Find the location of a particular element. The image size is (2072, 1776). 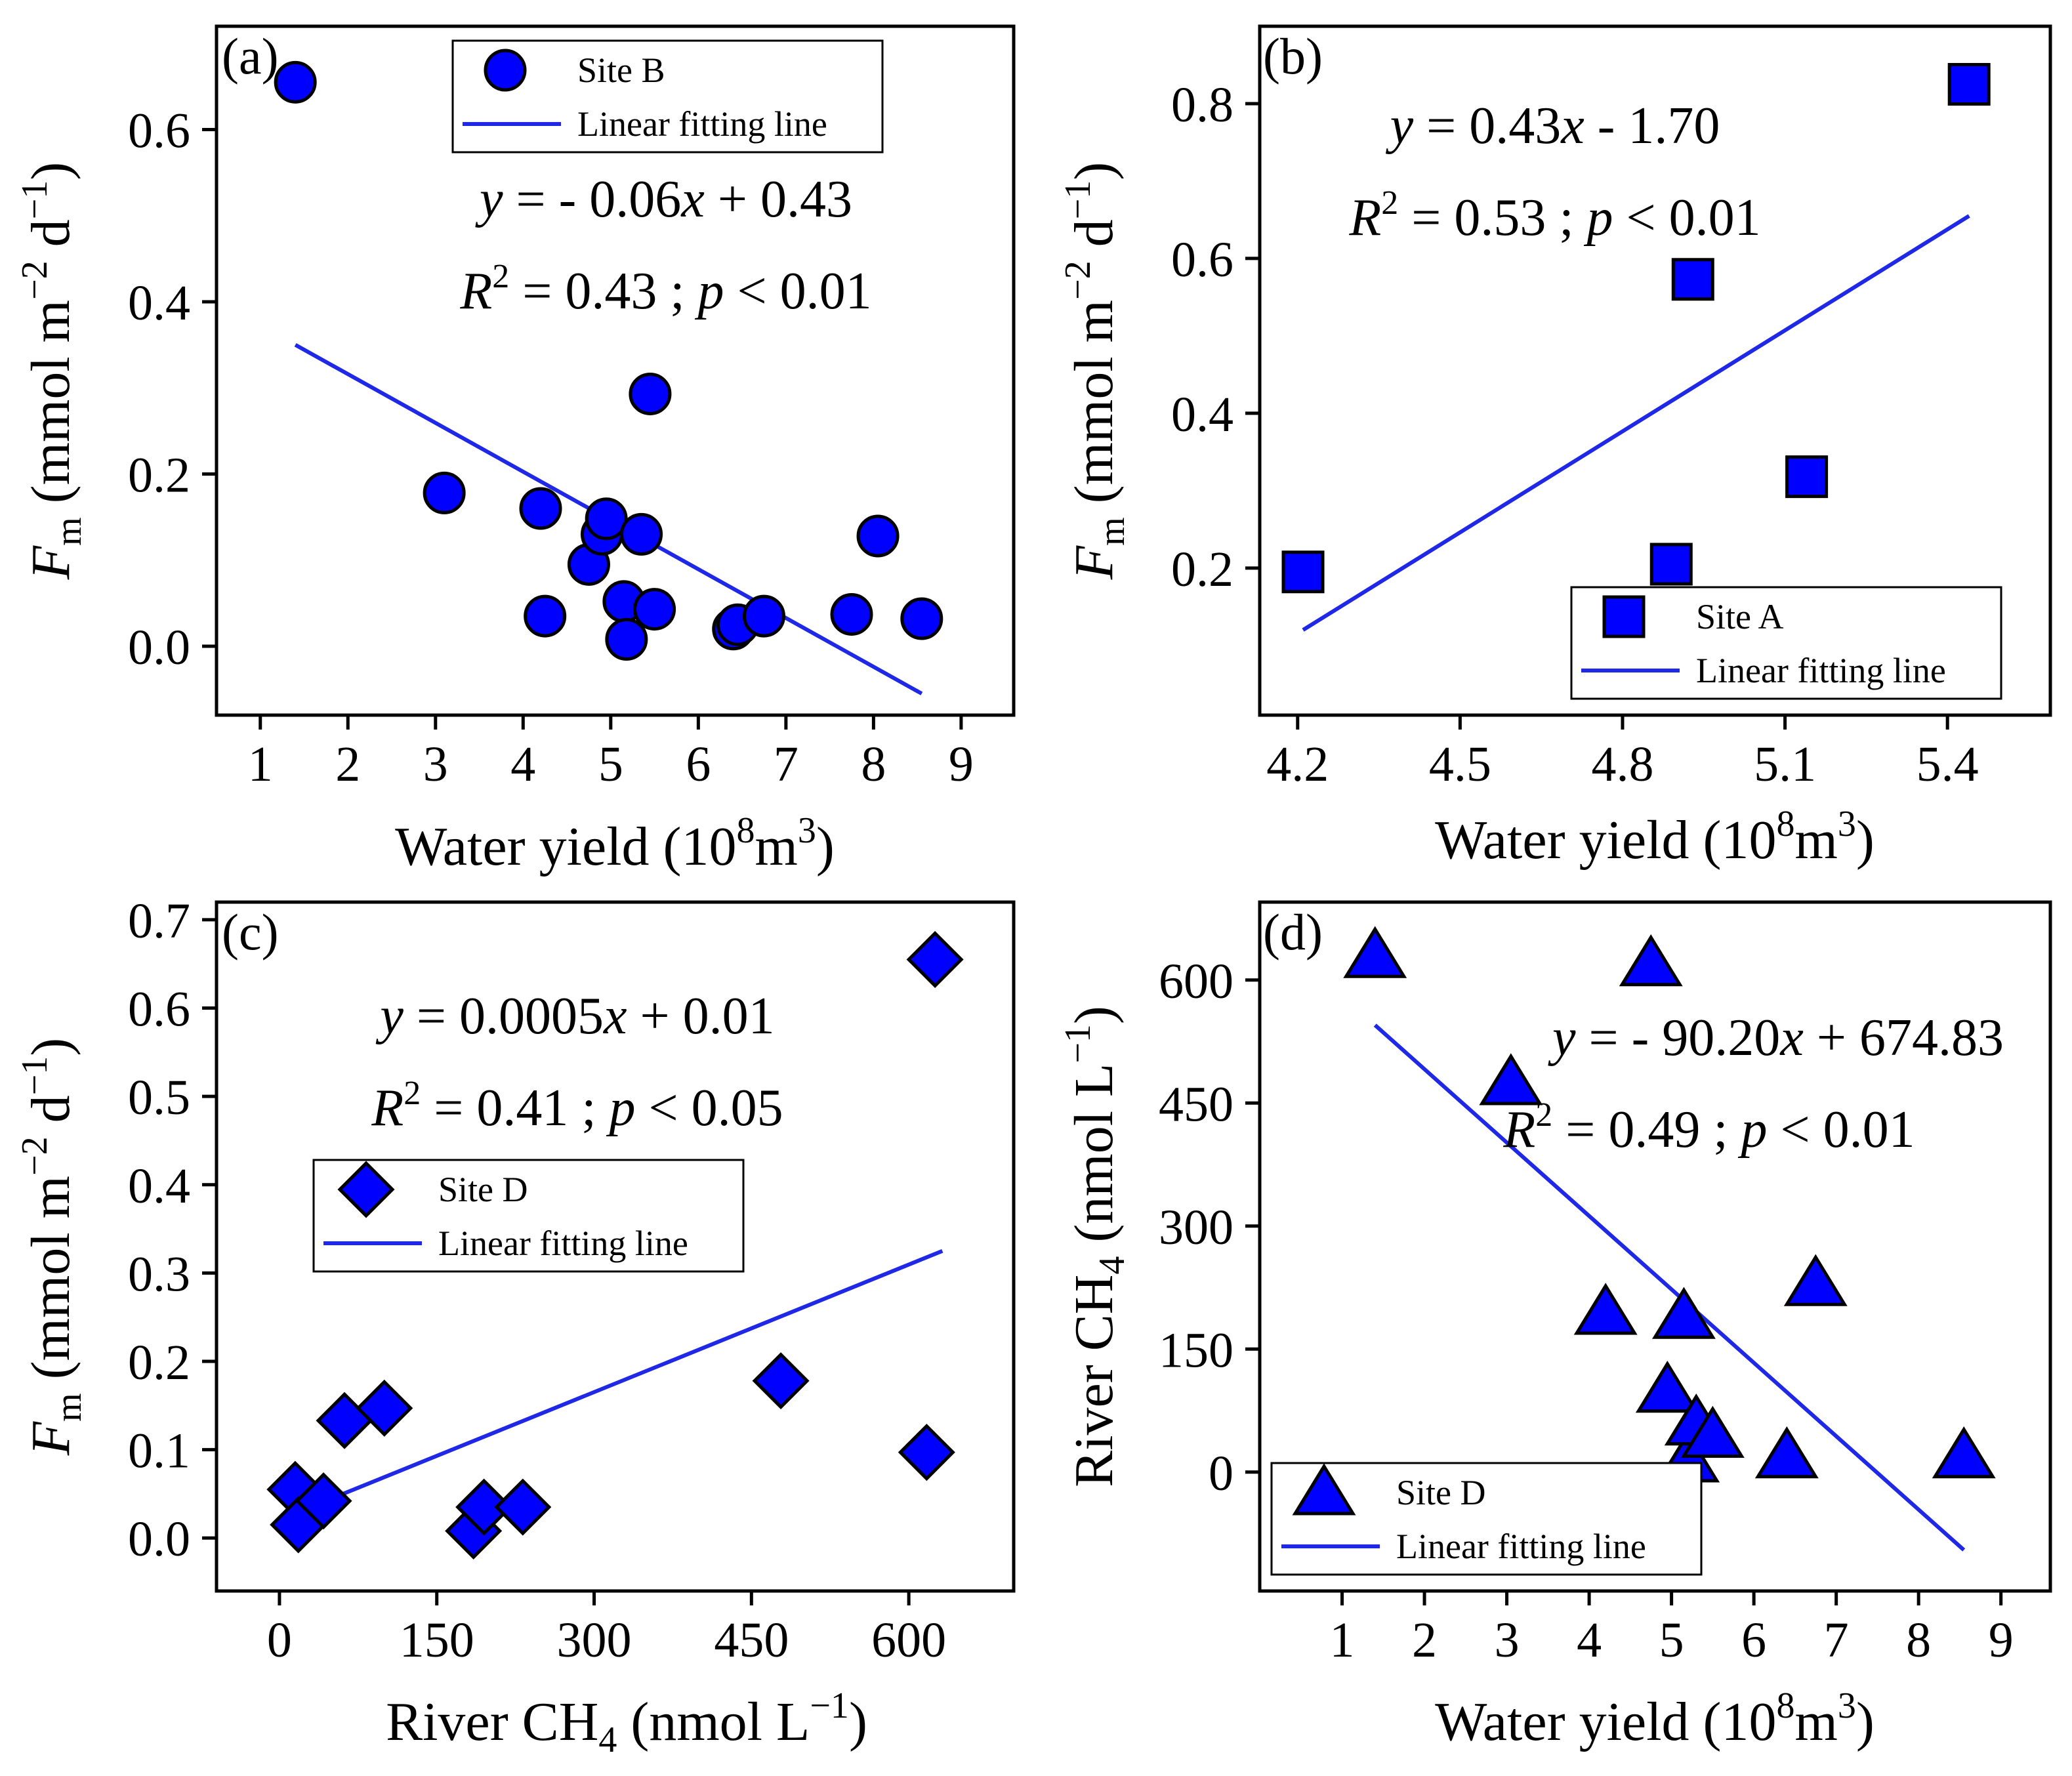

panel-a-xtick-label: 7 is located at coordinates (786, 765).